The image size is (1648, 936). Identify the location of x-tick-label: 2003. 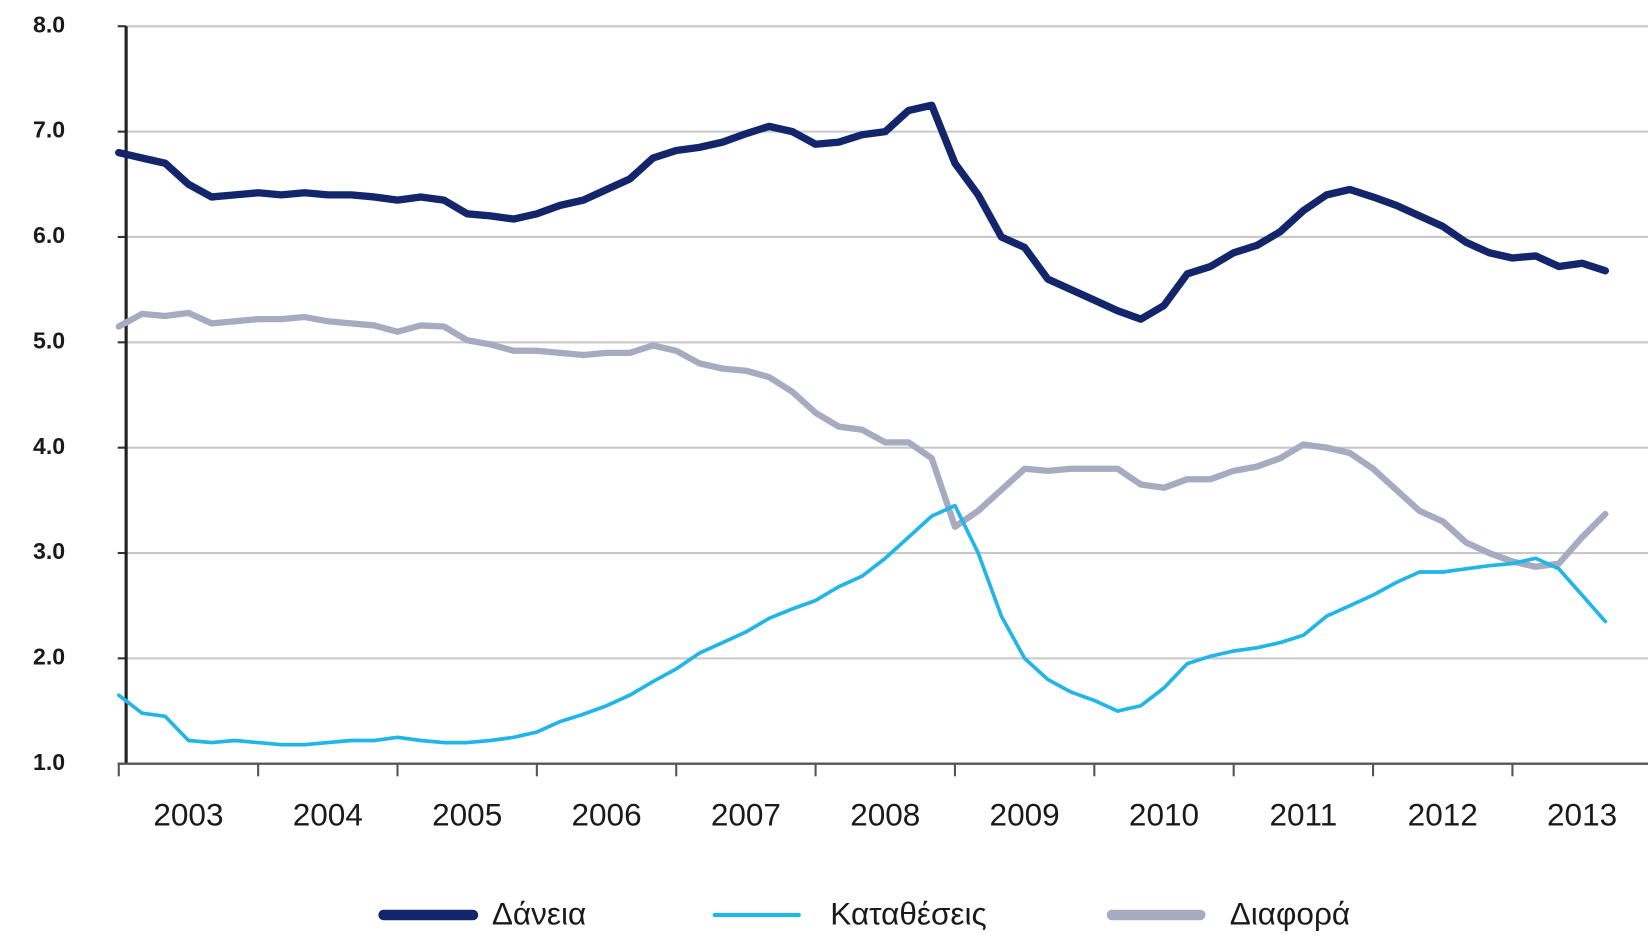
(188, 815).